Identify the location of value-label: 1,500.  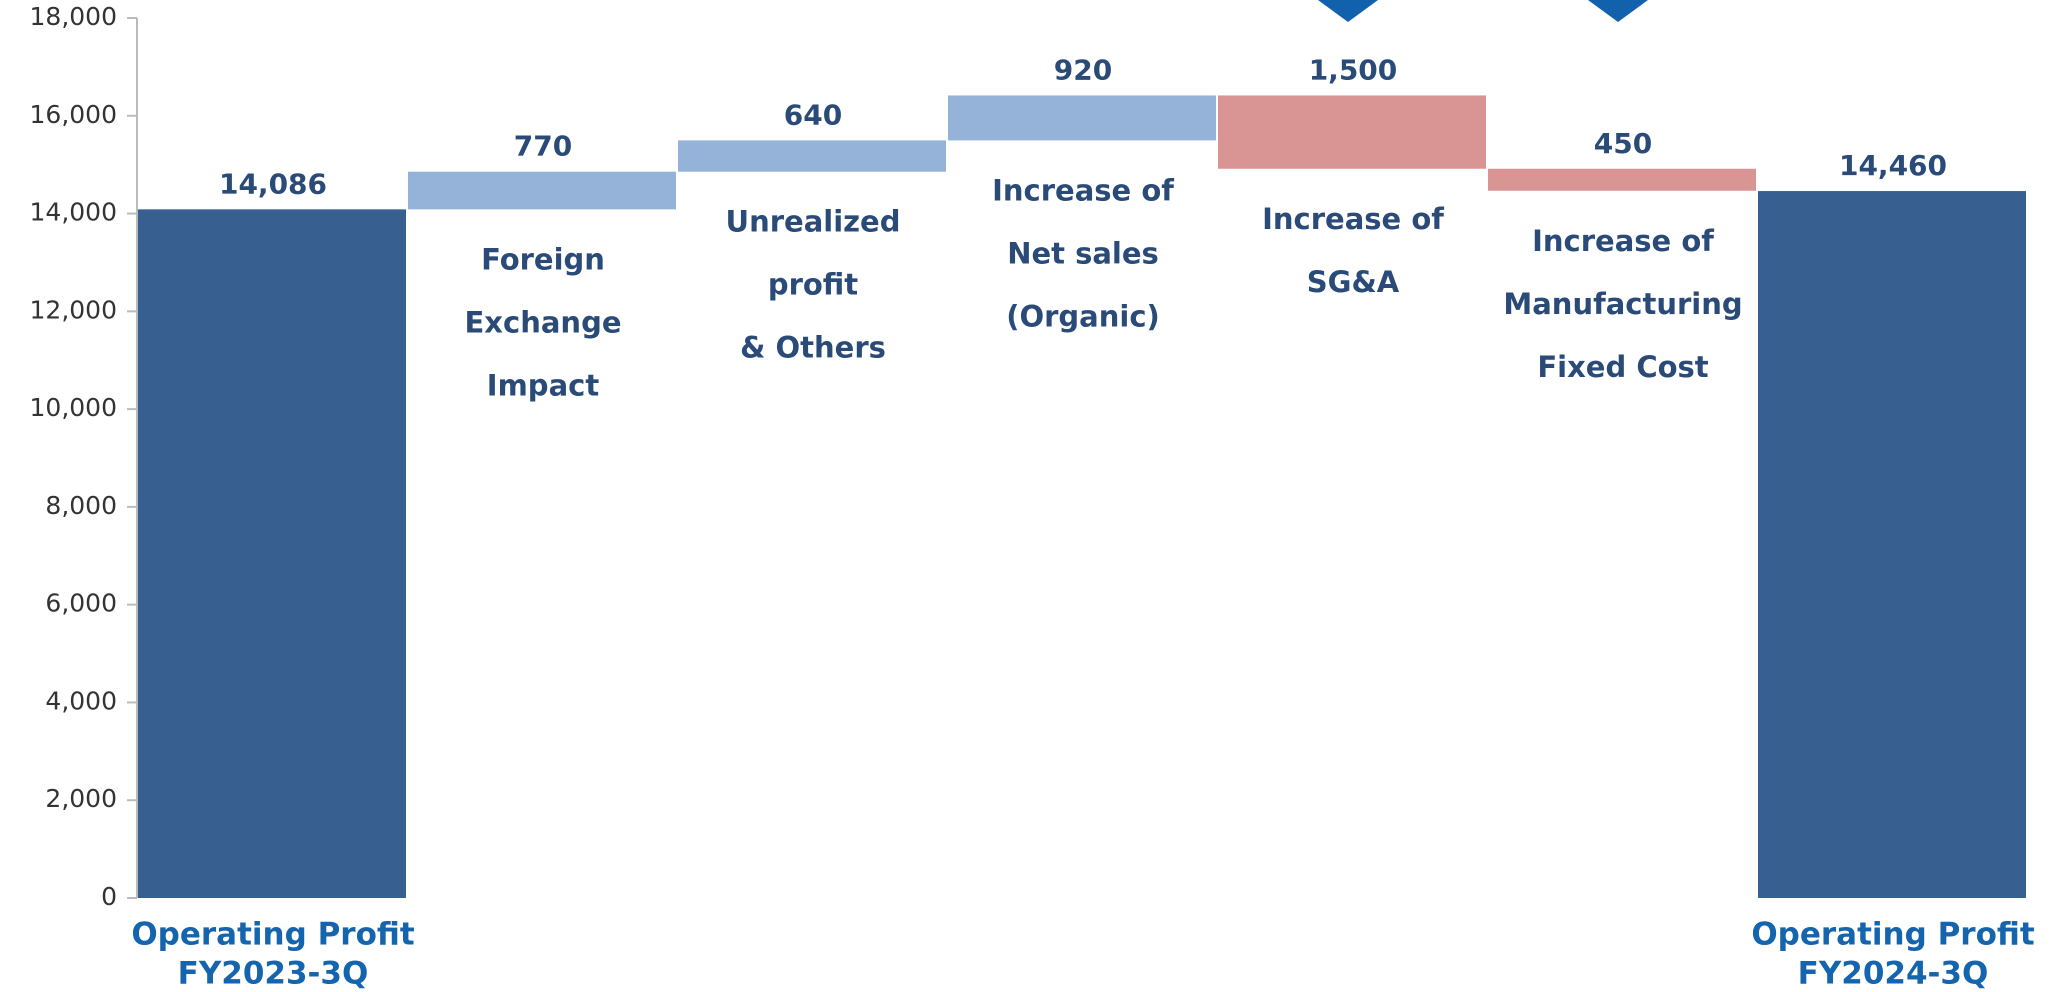
(1353, 69).